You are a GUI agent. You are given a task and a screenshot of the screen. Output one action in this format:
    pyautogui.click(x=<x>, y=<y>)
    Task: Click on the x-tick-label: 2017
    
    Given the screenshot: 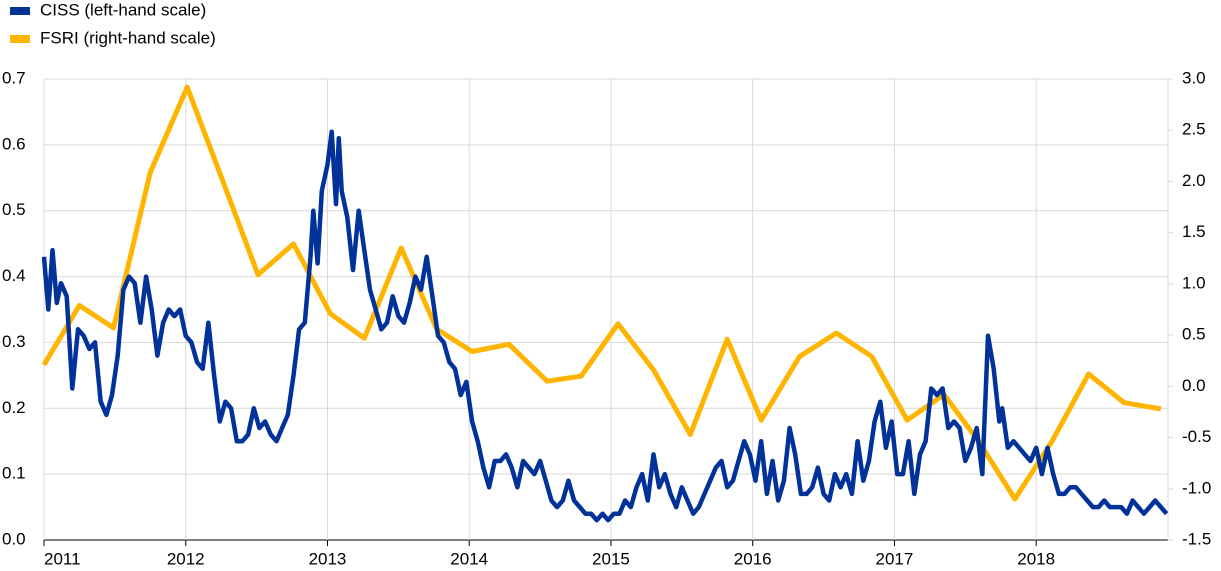 What is the action you would take?
    pyautogui.click(x=895, y=558)
    